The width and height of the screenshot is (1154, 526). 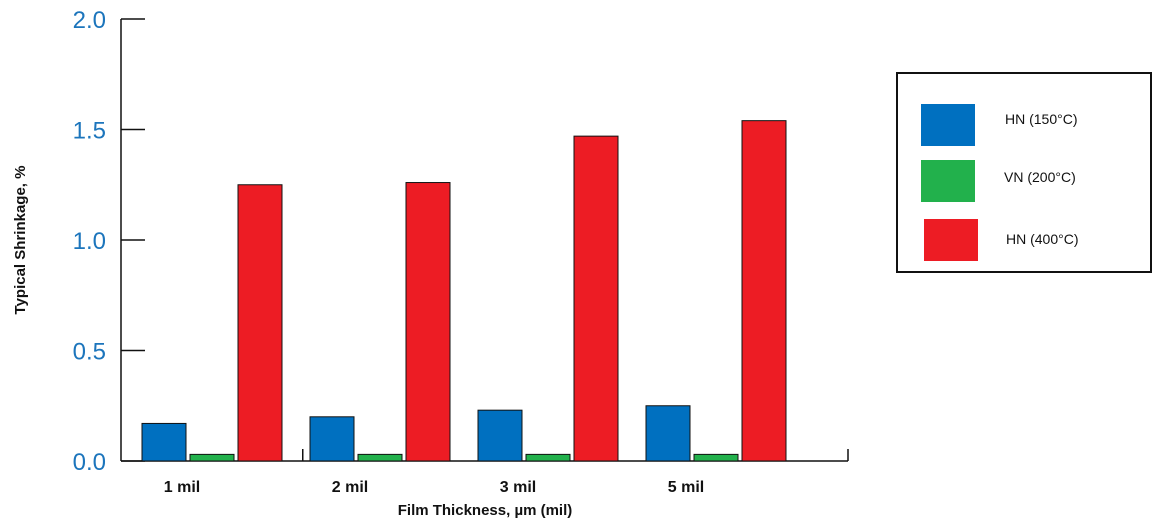 What do you see at coordinates (182, 487) in the screenshot?
I see `x-tick-label: 1 mil` at bounding box center [182, 487].